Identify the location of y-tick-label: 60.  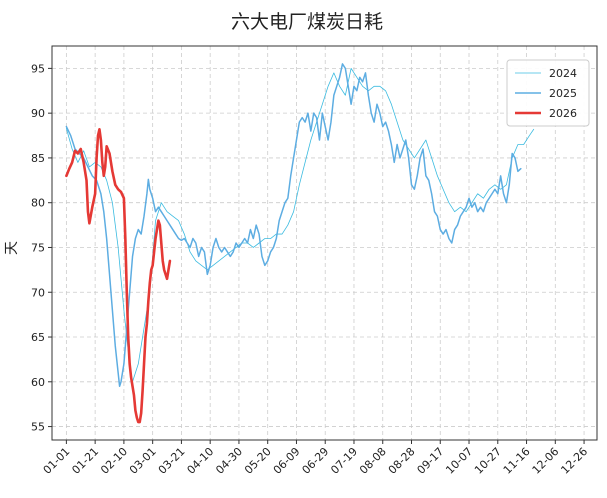
(38, 382).